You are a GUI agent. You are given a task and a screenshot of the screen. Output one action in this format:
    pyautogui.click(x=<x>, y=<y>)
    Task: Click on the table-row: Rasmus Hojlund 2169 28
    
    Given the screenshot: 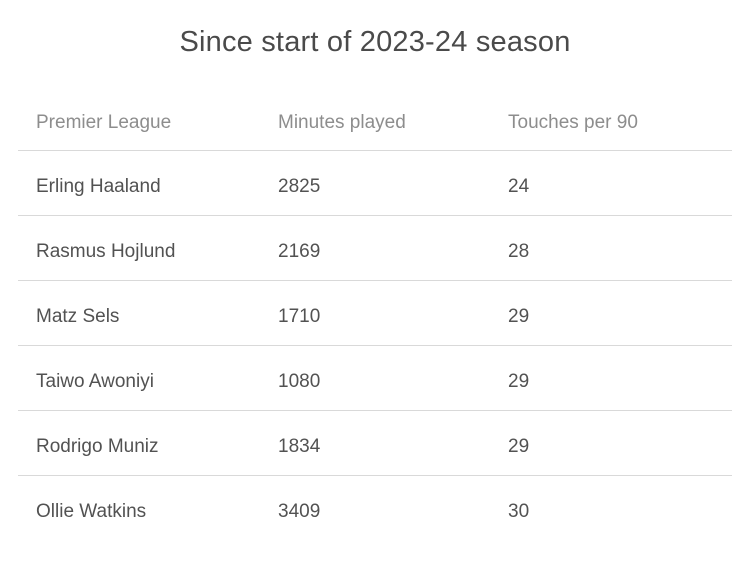 What is the action you would take?
    pyautogui.click(x=375, y=247)
    